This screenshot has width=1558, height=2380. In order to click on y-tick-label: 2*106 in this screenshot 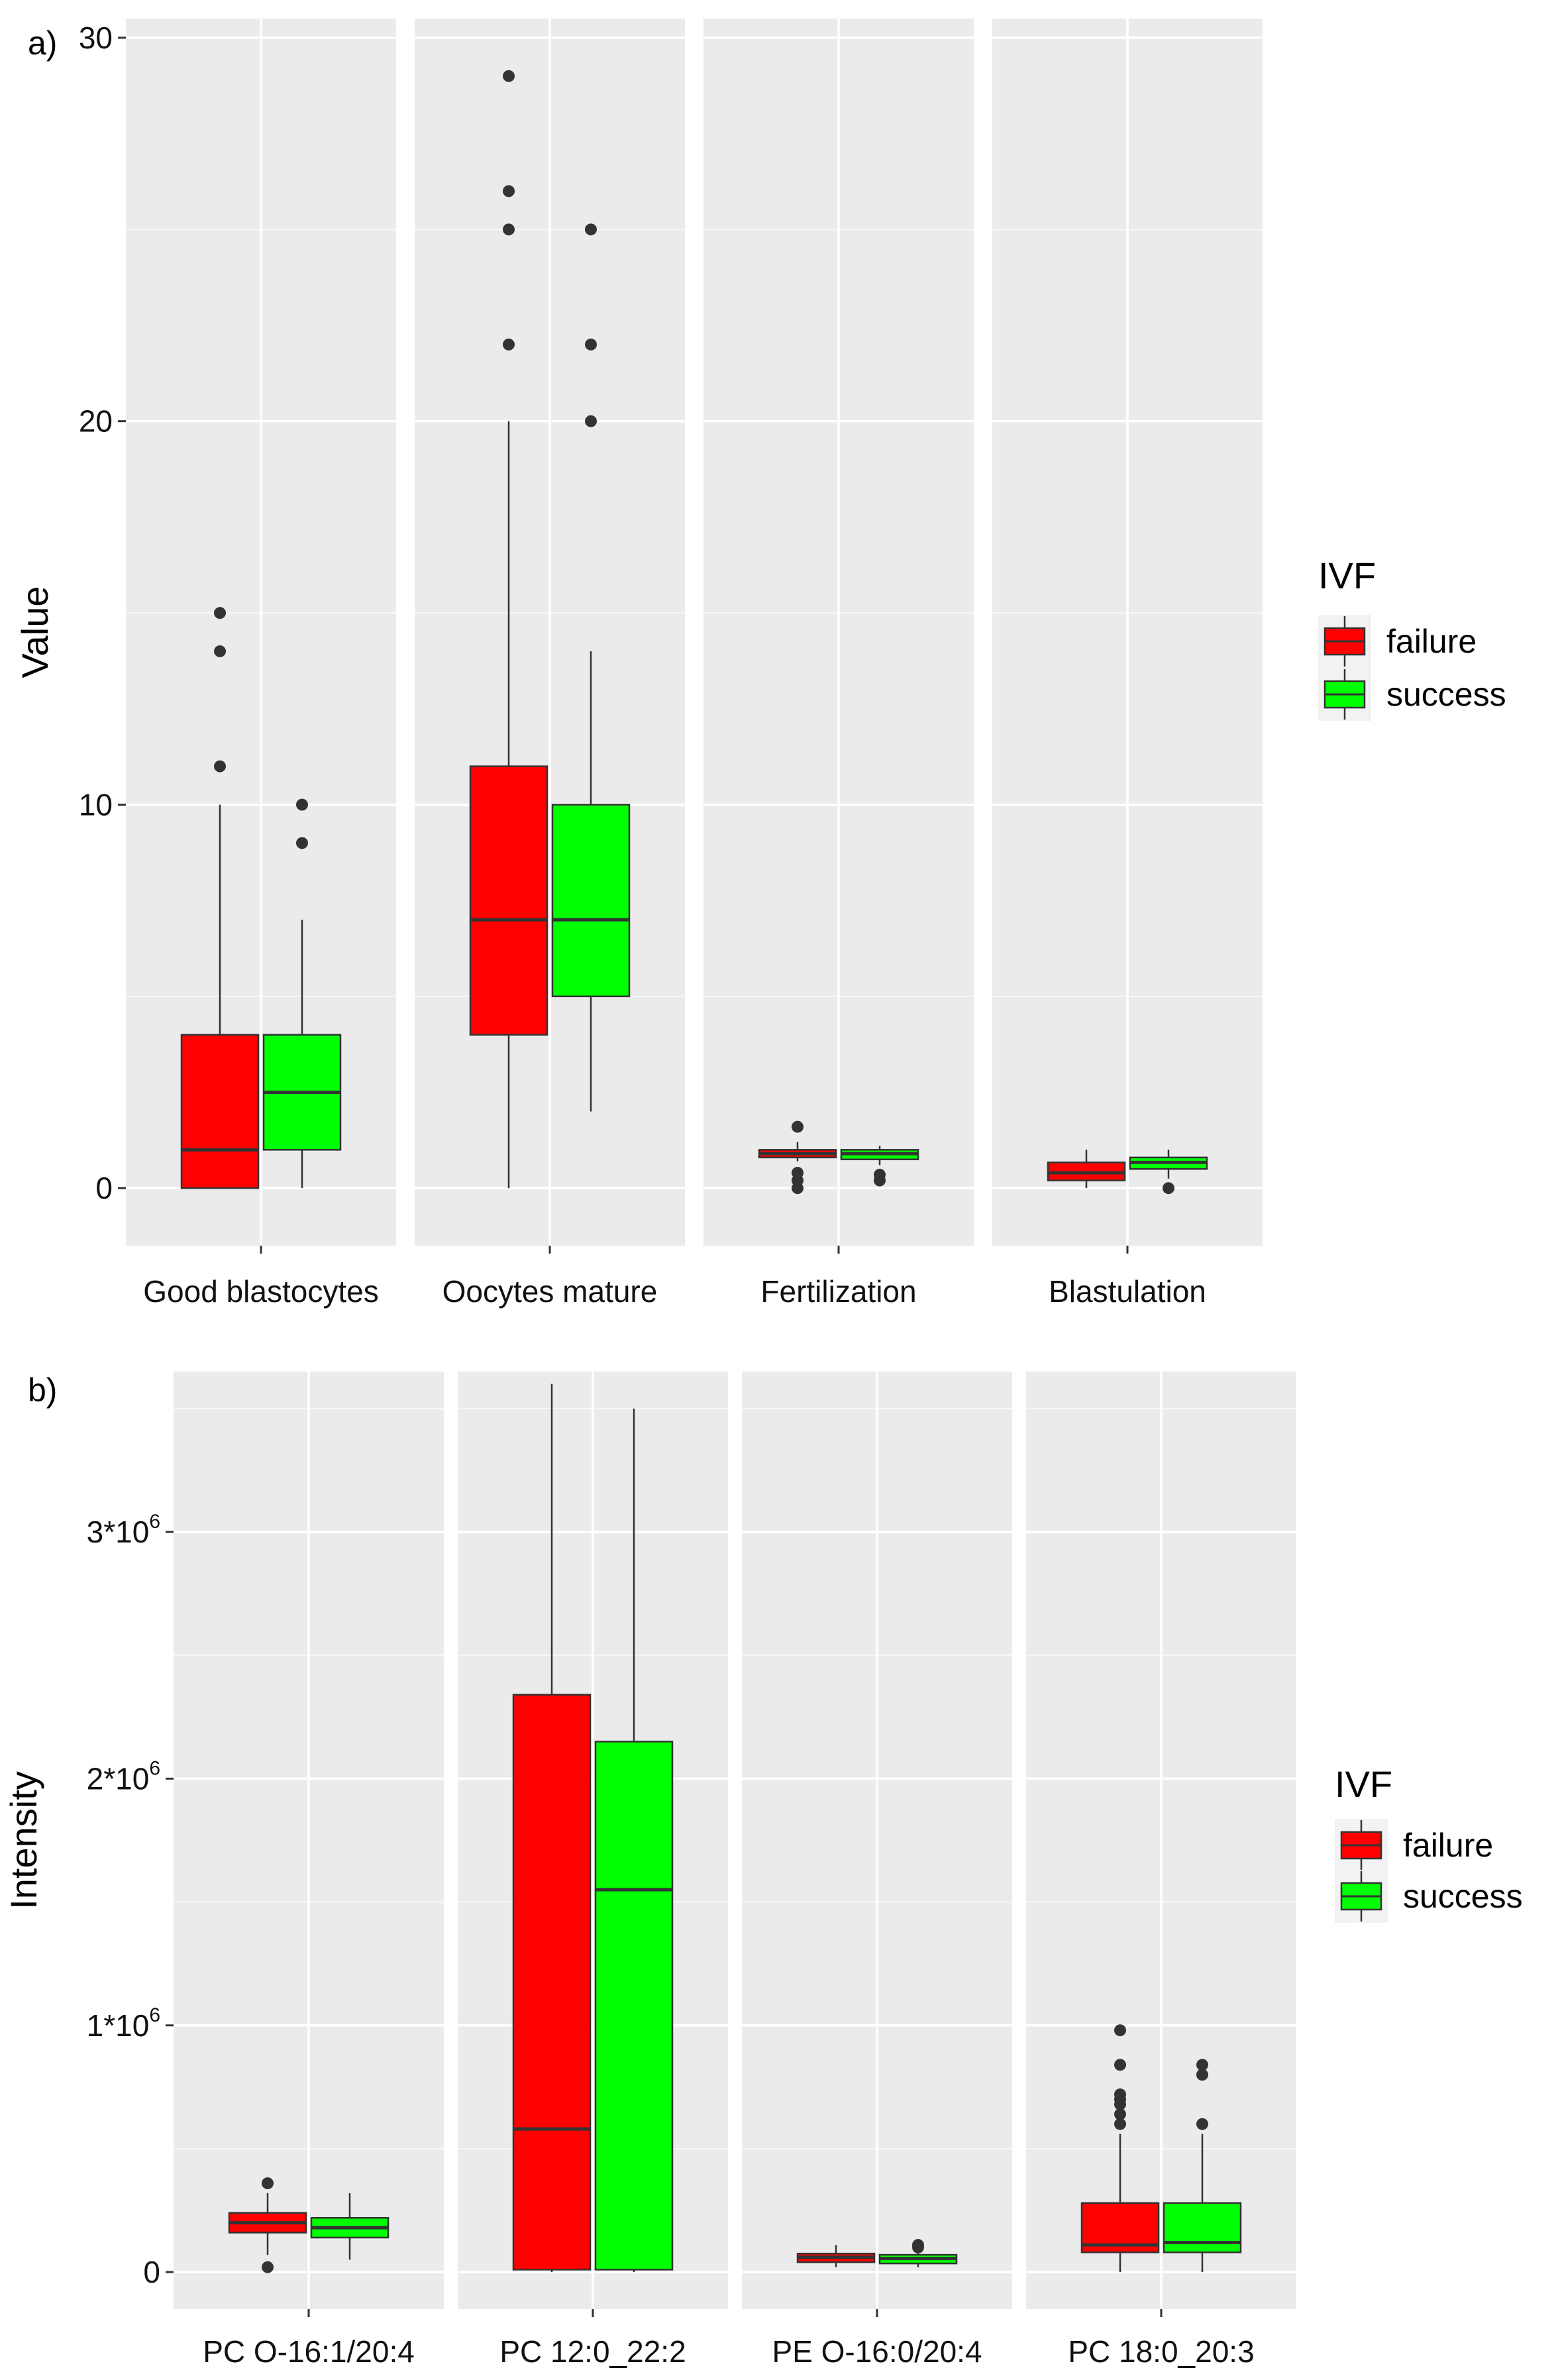, I will do `click(123, 1776)`.